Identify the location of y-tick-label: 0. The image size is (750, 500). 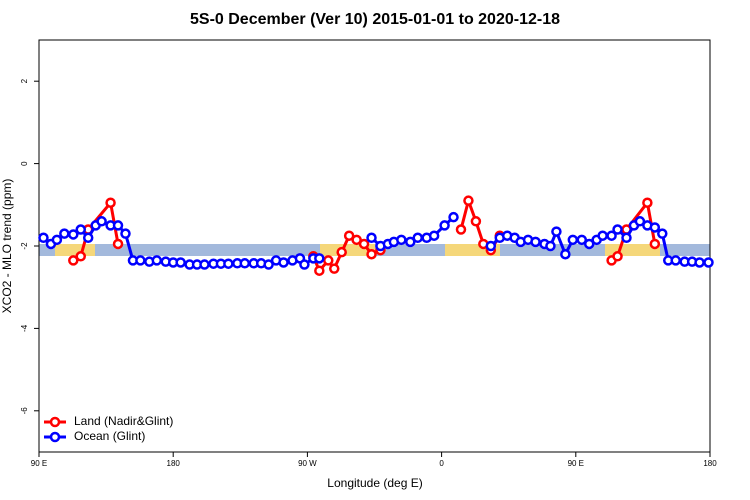
(24, 163).